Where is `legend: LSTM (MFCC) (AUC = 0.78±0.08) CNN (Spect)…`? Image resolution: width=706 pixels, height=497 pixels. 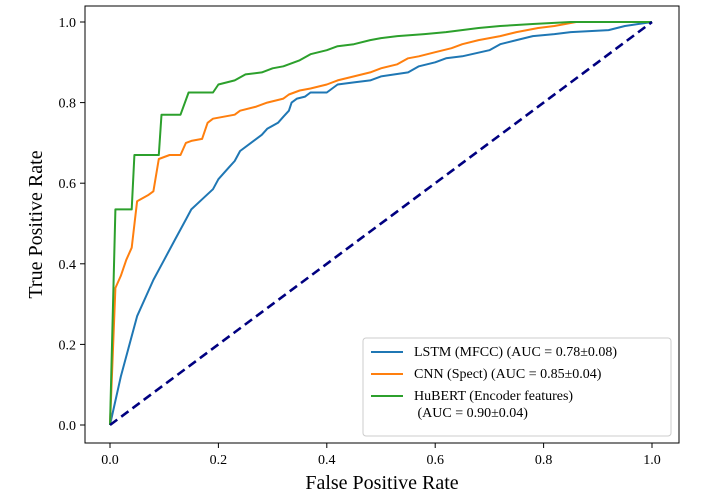
legend: LSTM (MFCC) (AUC = 0.78±0.08) CNN (Spect)… is located at coordinates (517, 387).